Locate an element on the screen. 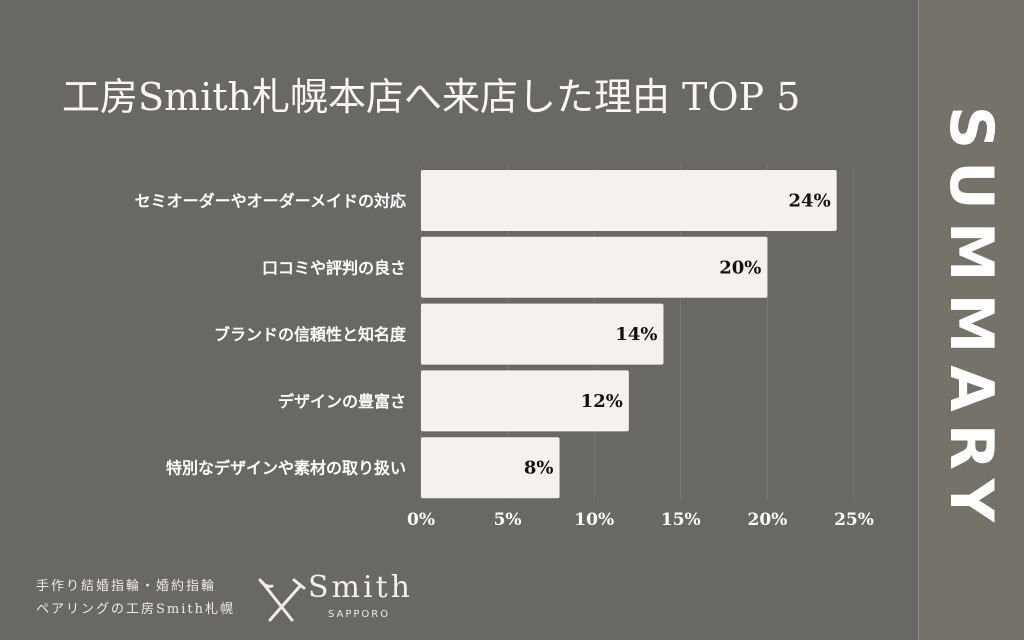  category-label: セミオーダーやオーダーメイドの対応 is located at coordinates (270, 201).